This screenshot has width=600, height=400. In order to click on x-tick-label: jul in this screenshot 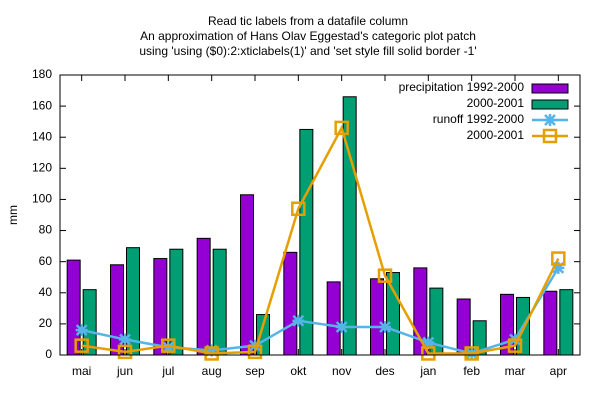, I will do `click(167, 371)`.